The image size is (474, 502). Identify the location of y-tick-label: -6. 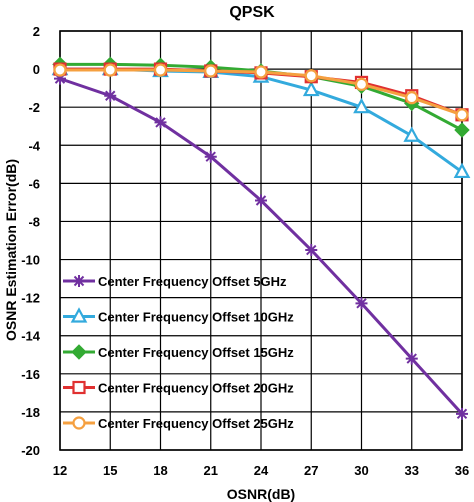
(34, 183).